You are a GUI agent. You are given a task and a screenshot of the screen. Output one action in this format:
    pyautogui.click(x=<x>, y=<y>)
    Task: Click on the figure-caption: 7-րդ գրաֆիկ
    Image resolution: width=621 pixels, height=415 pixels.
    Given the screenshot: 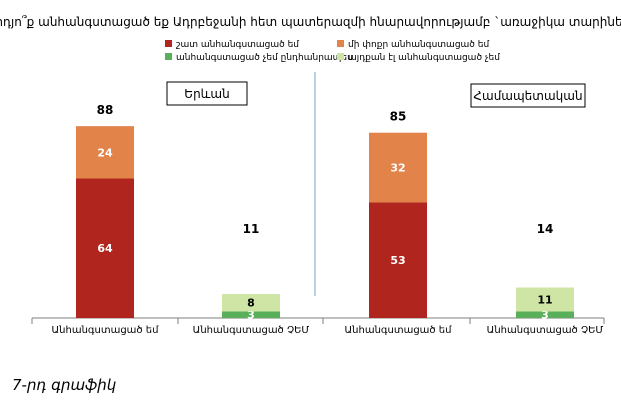 What is the action you would take?
    pyautogui.click(x=64, y=385)
    